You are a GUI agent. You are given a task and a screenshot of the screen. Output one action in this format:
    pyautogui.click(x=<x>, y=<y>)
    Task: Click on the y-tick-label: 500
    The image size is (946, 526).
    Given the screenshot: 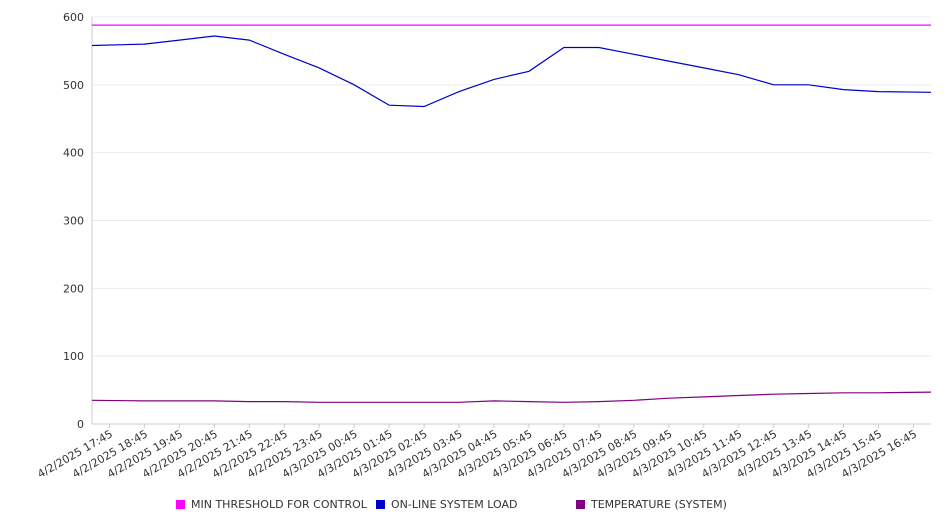 What is the action you would take?
    pyautogui.click(x=73, y=85)
    